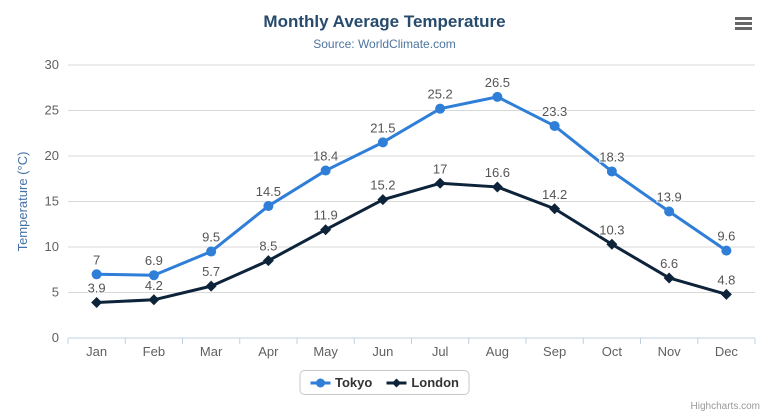 This screenshot has width=769, height=416. I want to click on x-axis-category-label: Oct, so click(612, 351).